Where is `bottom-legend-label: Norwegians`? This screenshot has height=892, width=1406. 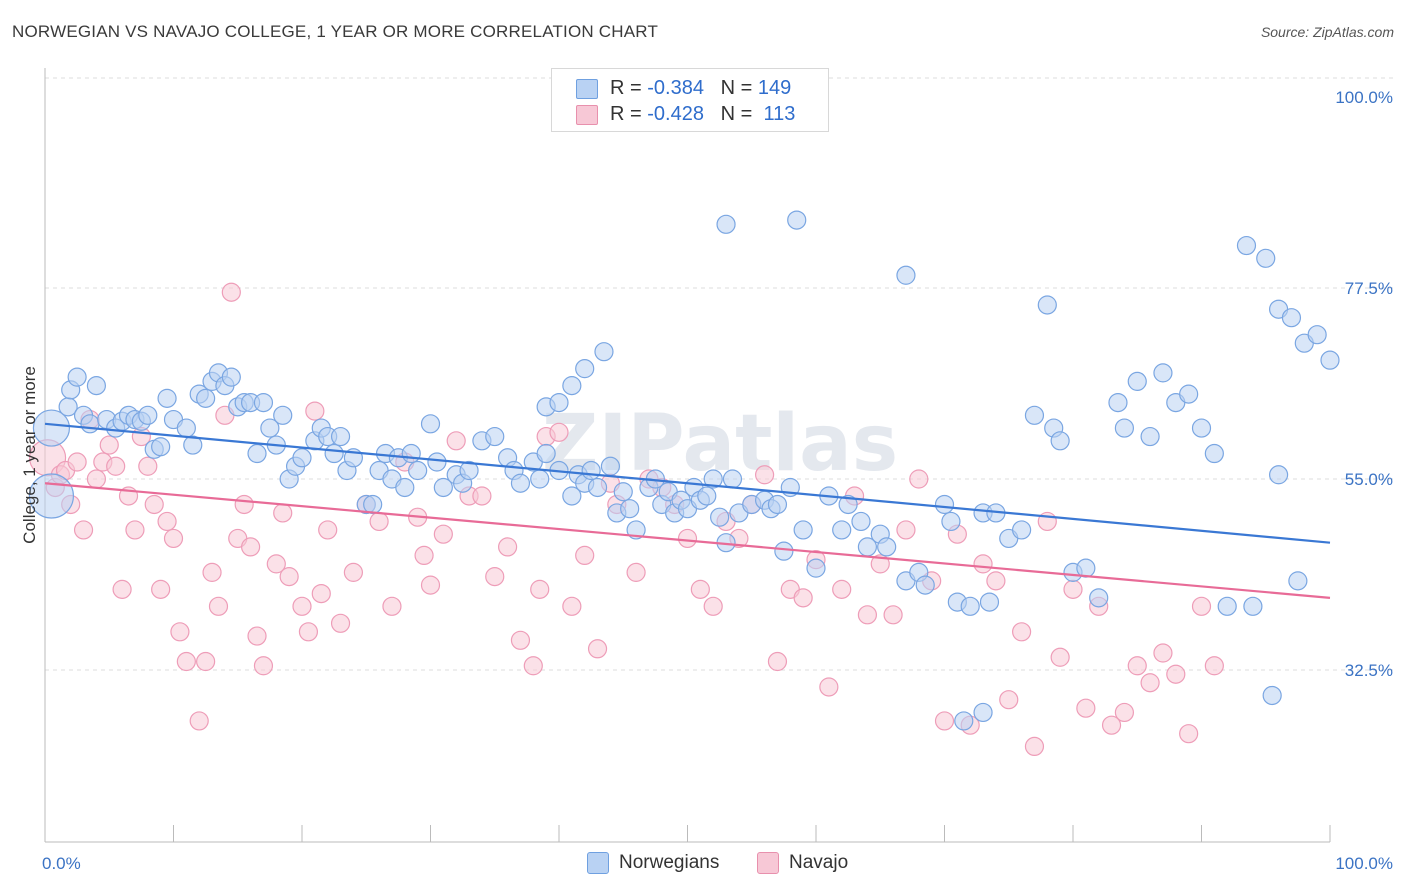
bottom-legend-label: Norwegians is located at coordinates (669, 863).